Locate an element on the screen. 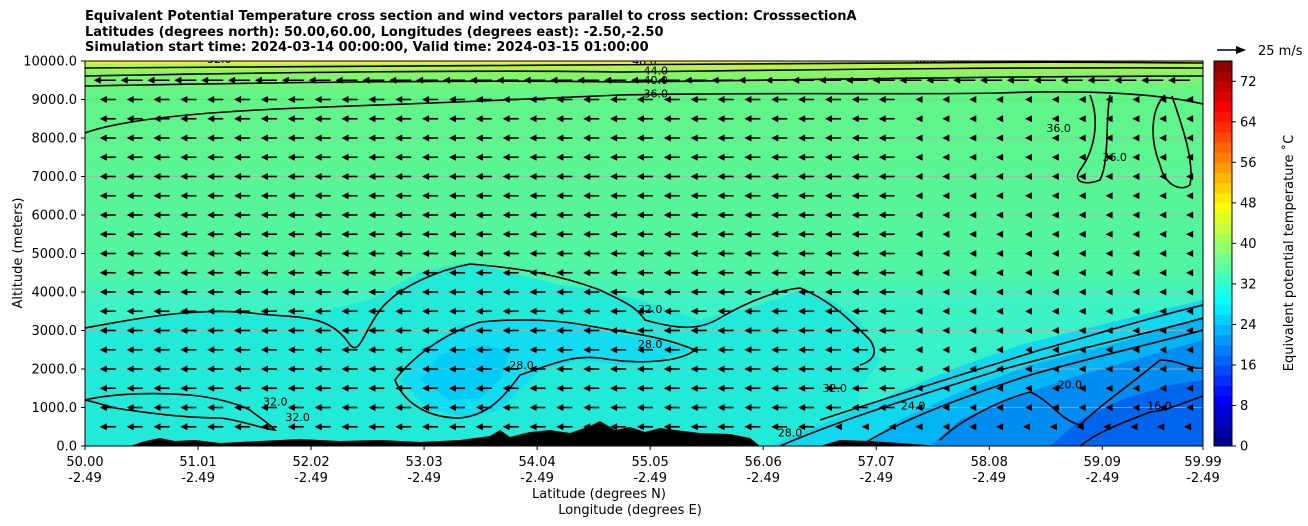 The image size is (1308, 526). x-tick-label-lat: 57.07 is located at coordinates (876, 462).